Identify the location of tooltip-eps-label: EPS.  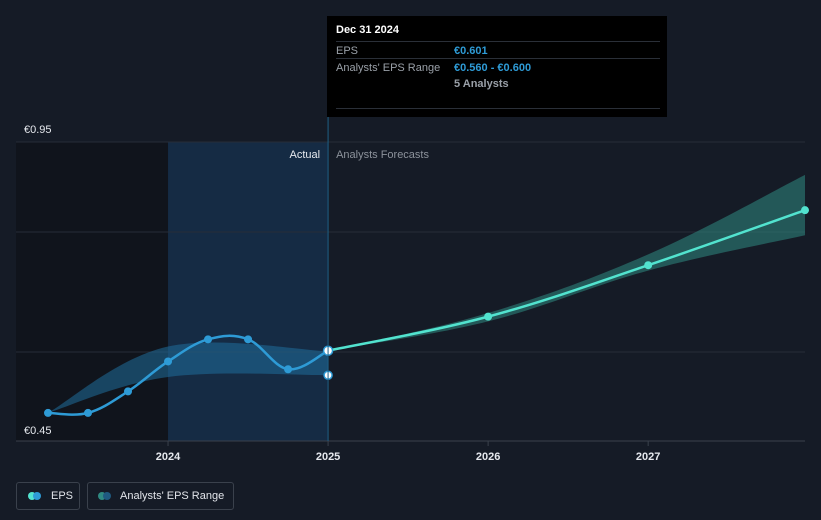
(347, 51).